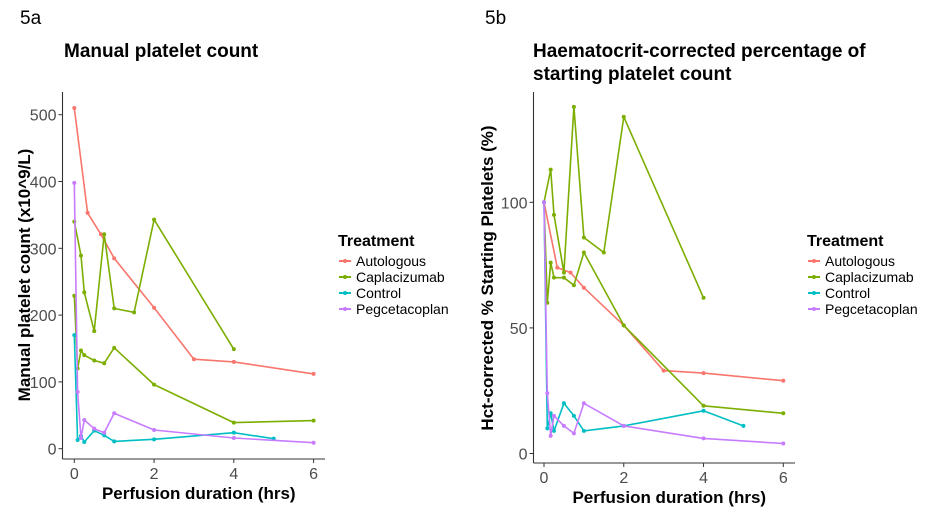 The height and width of the screenshot is (514, 941). Describe the element at coordinates (161, 51) in the screenshot. I see `chart-title-left-line: Manual platelet count` at that location.